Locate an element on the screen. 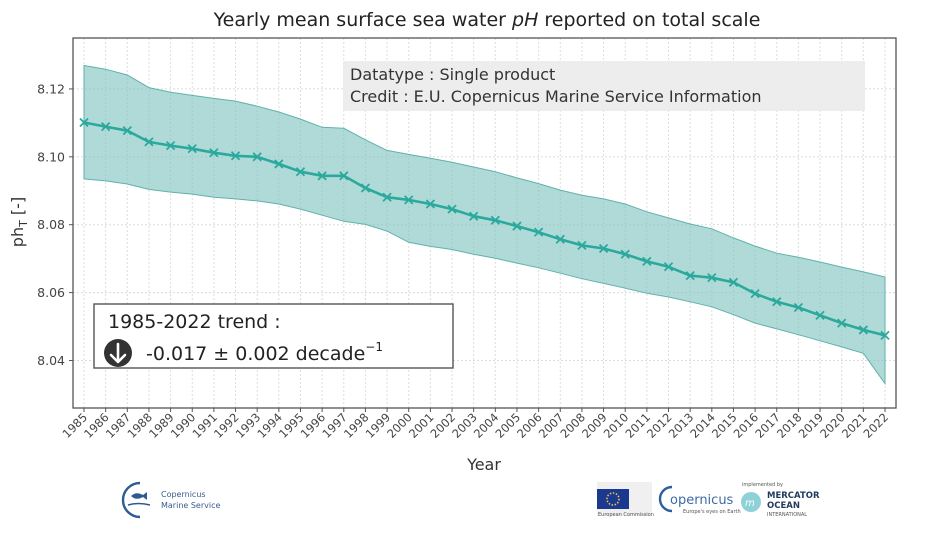 This screenshot has height=543, width=930. y-tick-label: 8.06 is located at coordinates (51, 292).